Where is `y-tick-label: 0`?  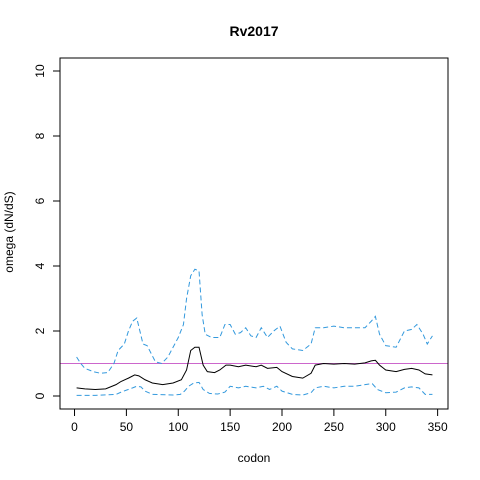
y-tick-label: 0 is located at coordinates (40, 395).